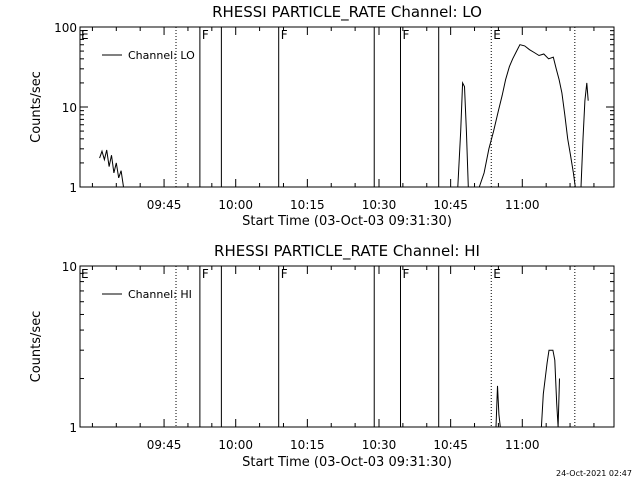 Image resolution: width=640 pixels, height=480 pixels. What do you see at coordinates (594, 473) in the screenshot?
I see `print-timestamp: 24-Oct-2021 02:47` at bounding box center [594, 473].